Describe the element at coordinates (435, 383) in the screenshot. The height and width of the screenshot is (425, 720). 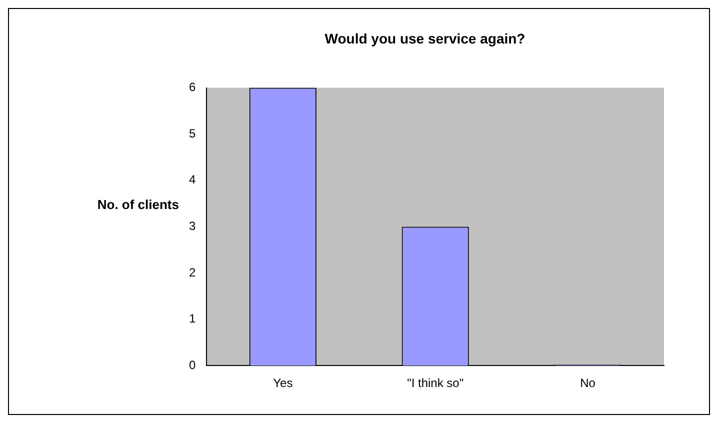
I see `x-tick-label: "I think so"` at that location.